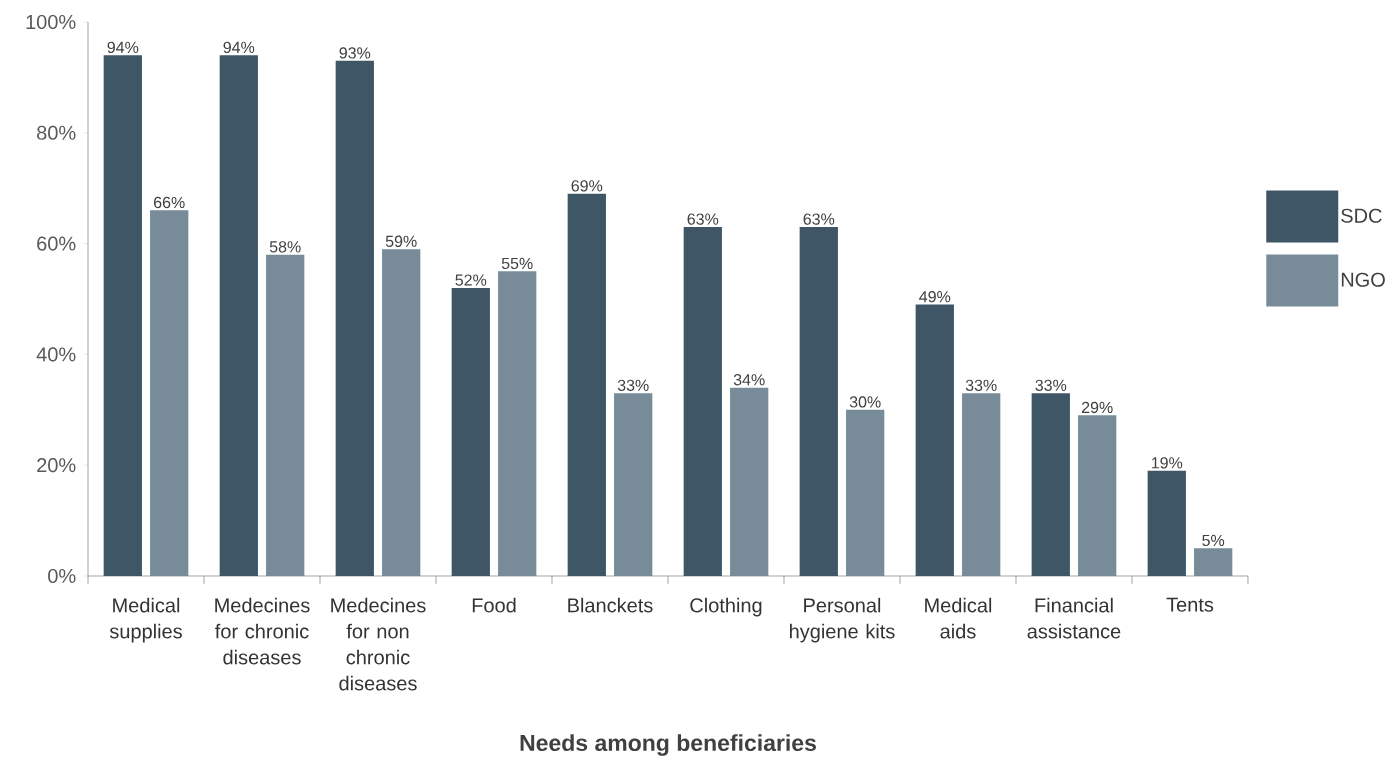  Describe the element at coordinates (494, 605) in the screenshot. I see `x-tick-label: Food` at that location.